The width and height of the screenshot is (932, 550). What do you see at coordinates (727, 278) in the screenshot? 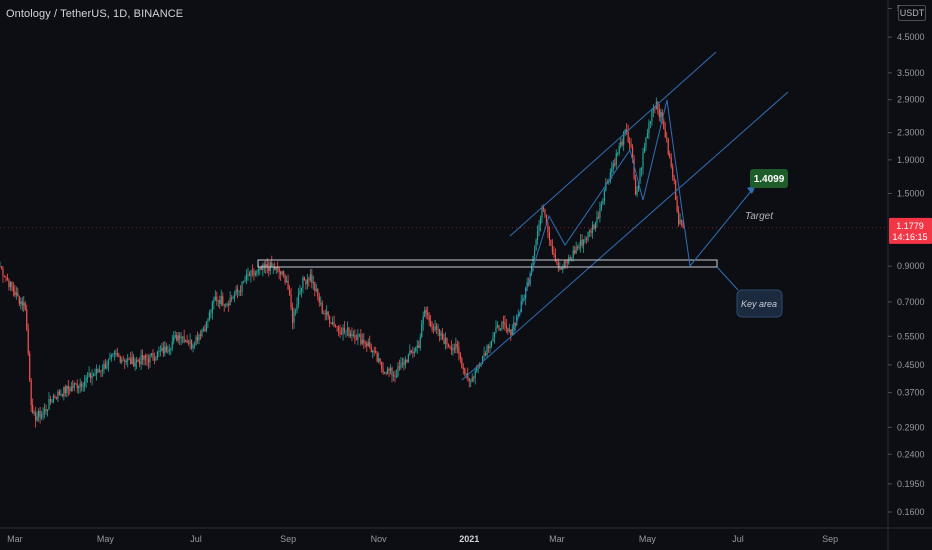
I see `key-area-pointer` at bounding box center [727, 278].